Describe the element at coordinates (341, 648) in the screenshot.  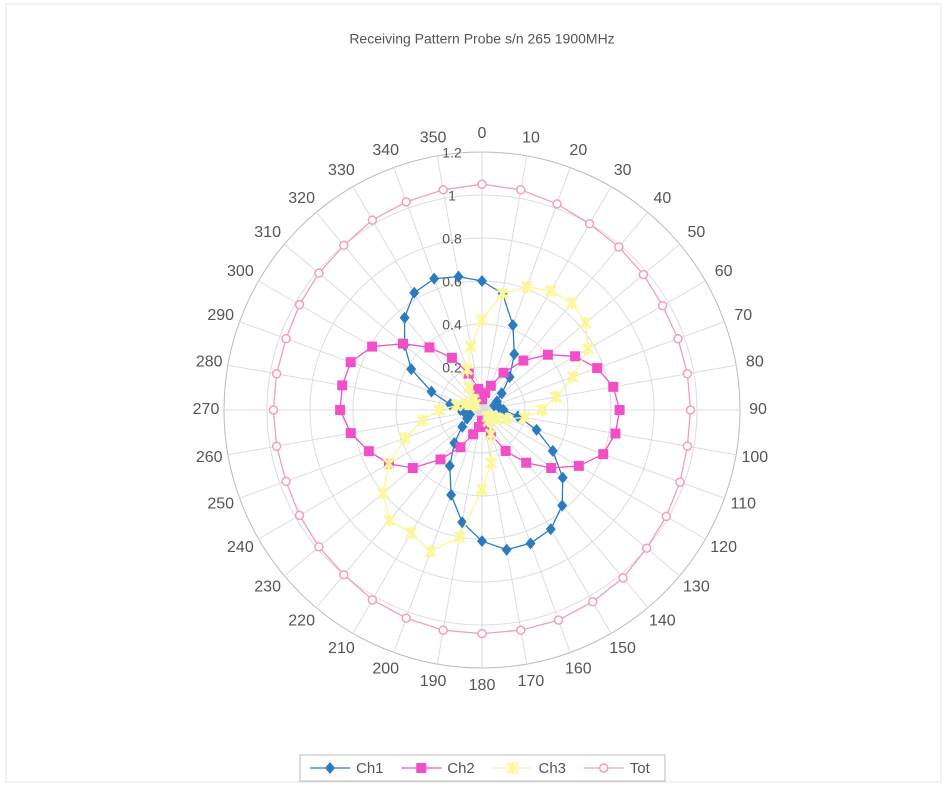
I see `angle-label: 210` at that location.